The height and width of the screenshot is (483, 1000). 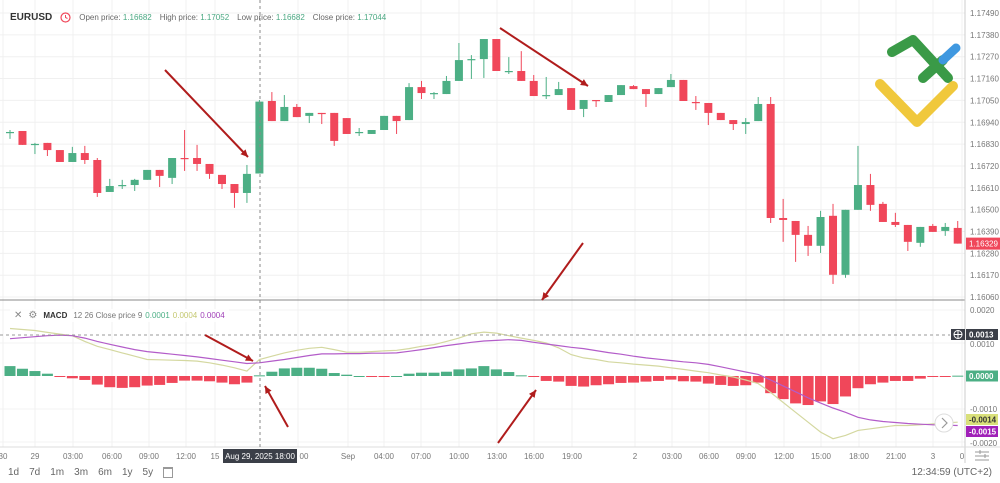 What do you see at coordinates (384, 456) in the screenshot?
I see `time-tick-label: 04:00` at bounding box center [384, 456].